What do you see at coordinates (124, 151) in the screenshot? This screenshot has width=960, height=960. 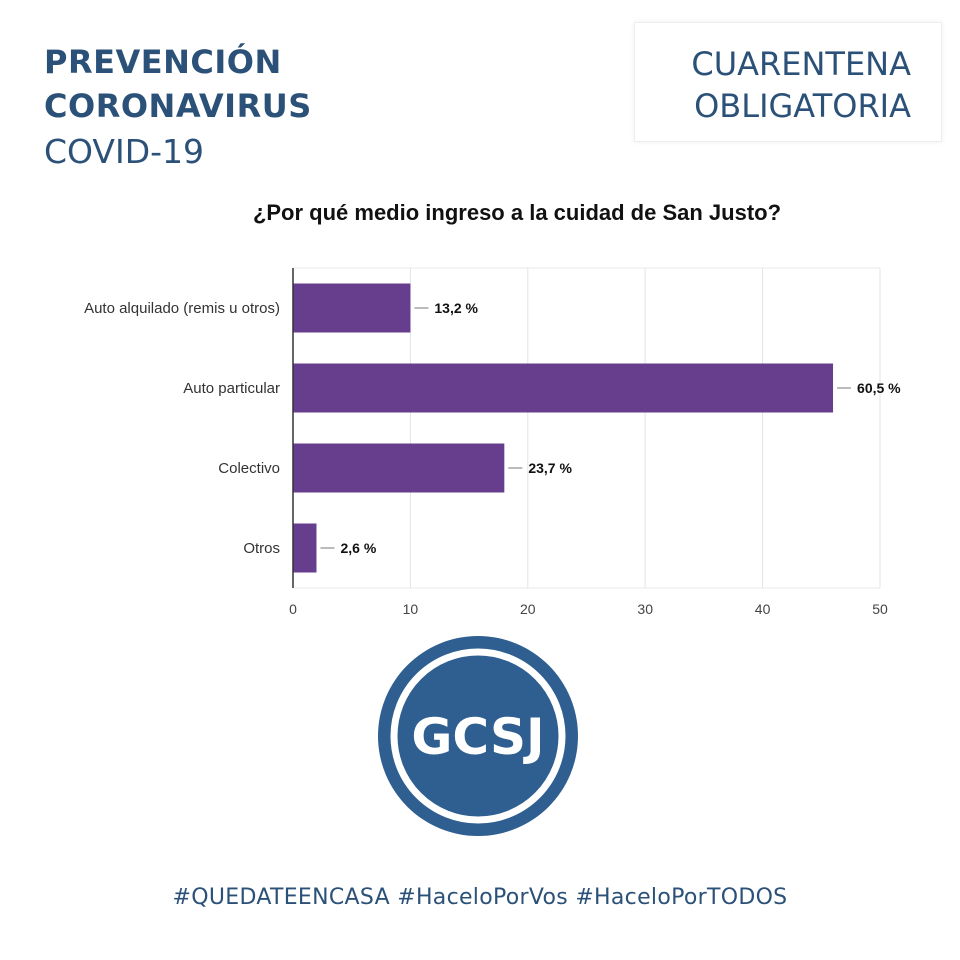 I see `header-subtitle: COVID-19` at bounding box center [124, 151].